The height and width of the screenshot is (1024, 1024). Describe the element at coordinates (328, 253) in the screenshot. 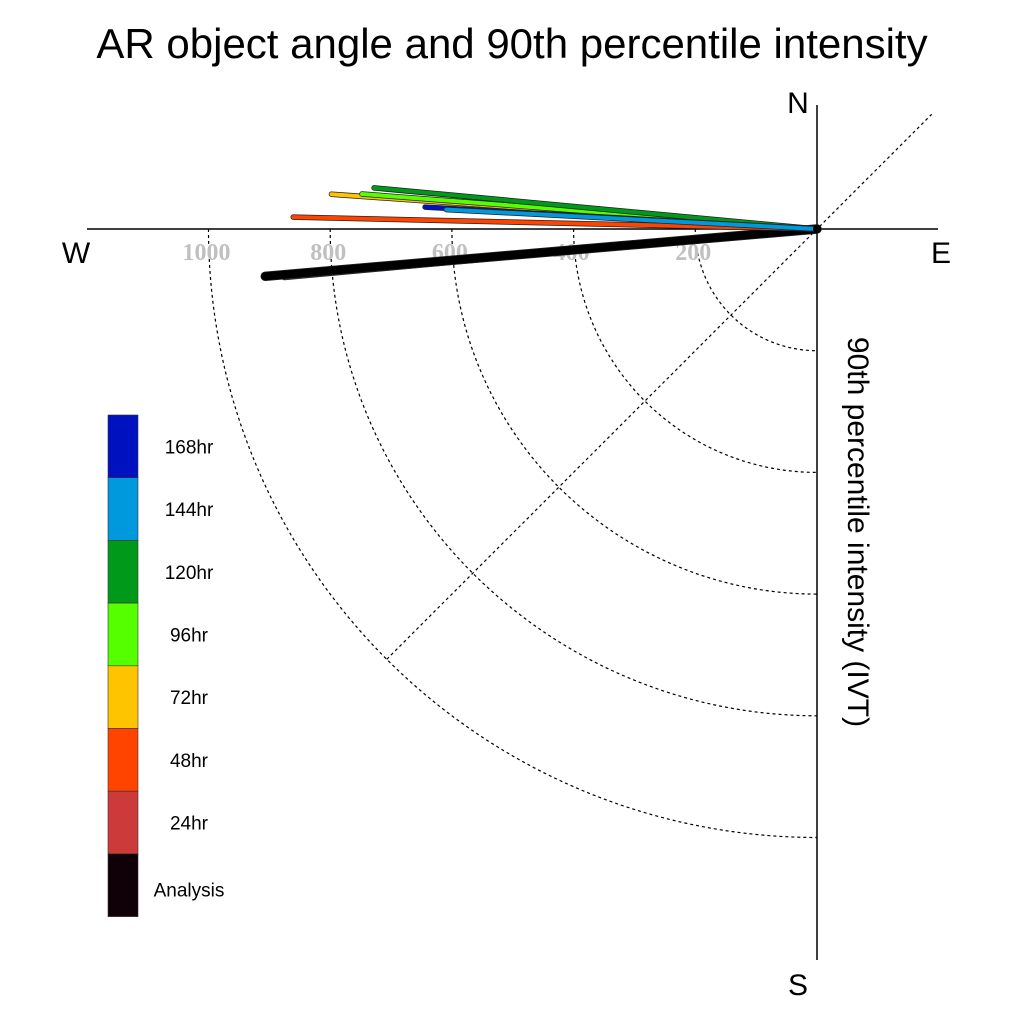

I see `tick-label: 800` at that location.